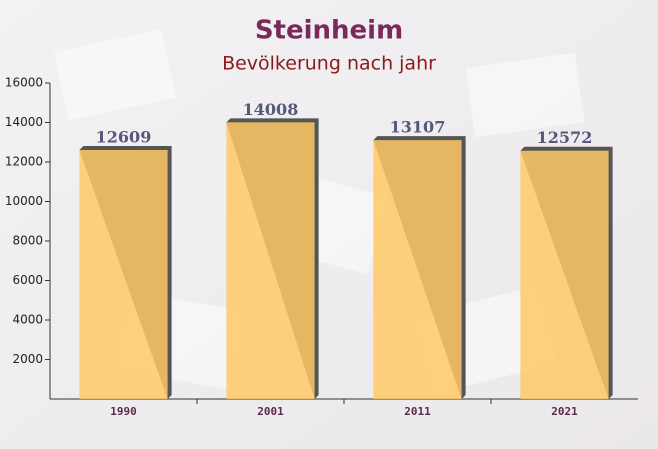  Describe the element at coordinates (270, 411) in the screenshot. I see `x-tick-label: 2001` at that location.